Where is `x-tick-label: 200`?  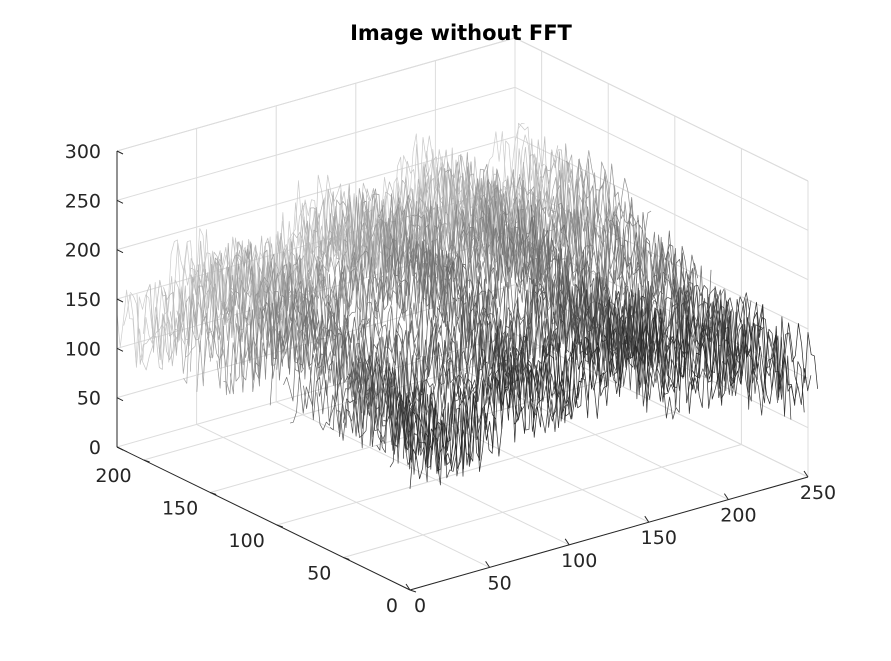
x-tick-label: 200 is located at coordinates (738, 516).